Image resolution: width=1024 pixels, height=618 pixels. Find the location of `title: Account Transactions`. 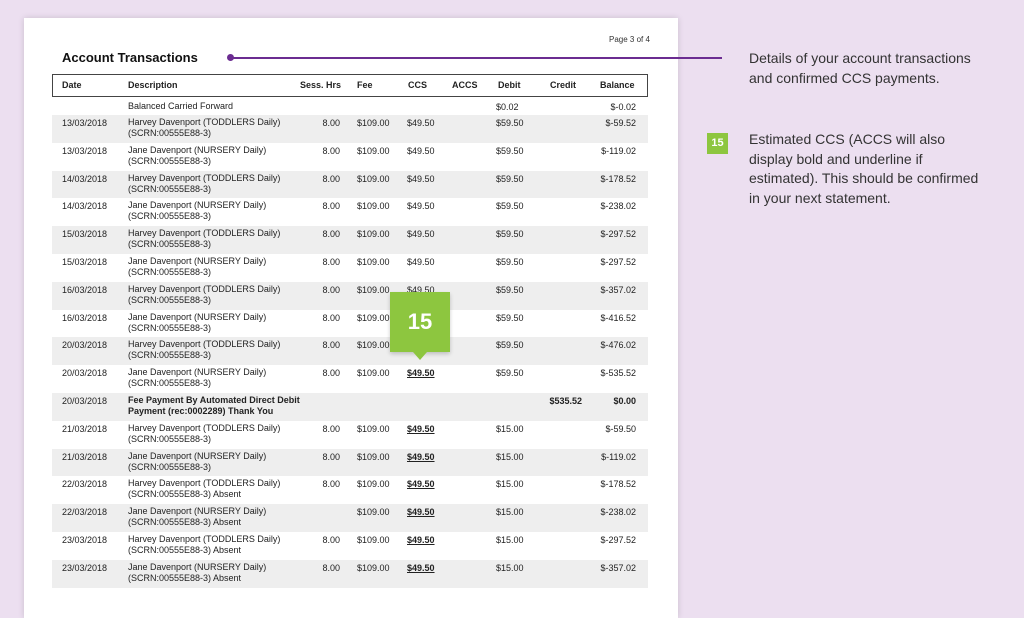

title: Account Transactions is located at coordinates (130, 57).